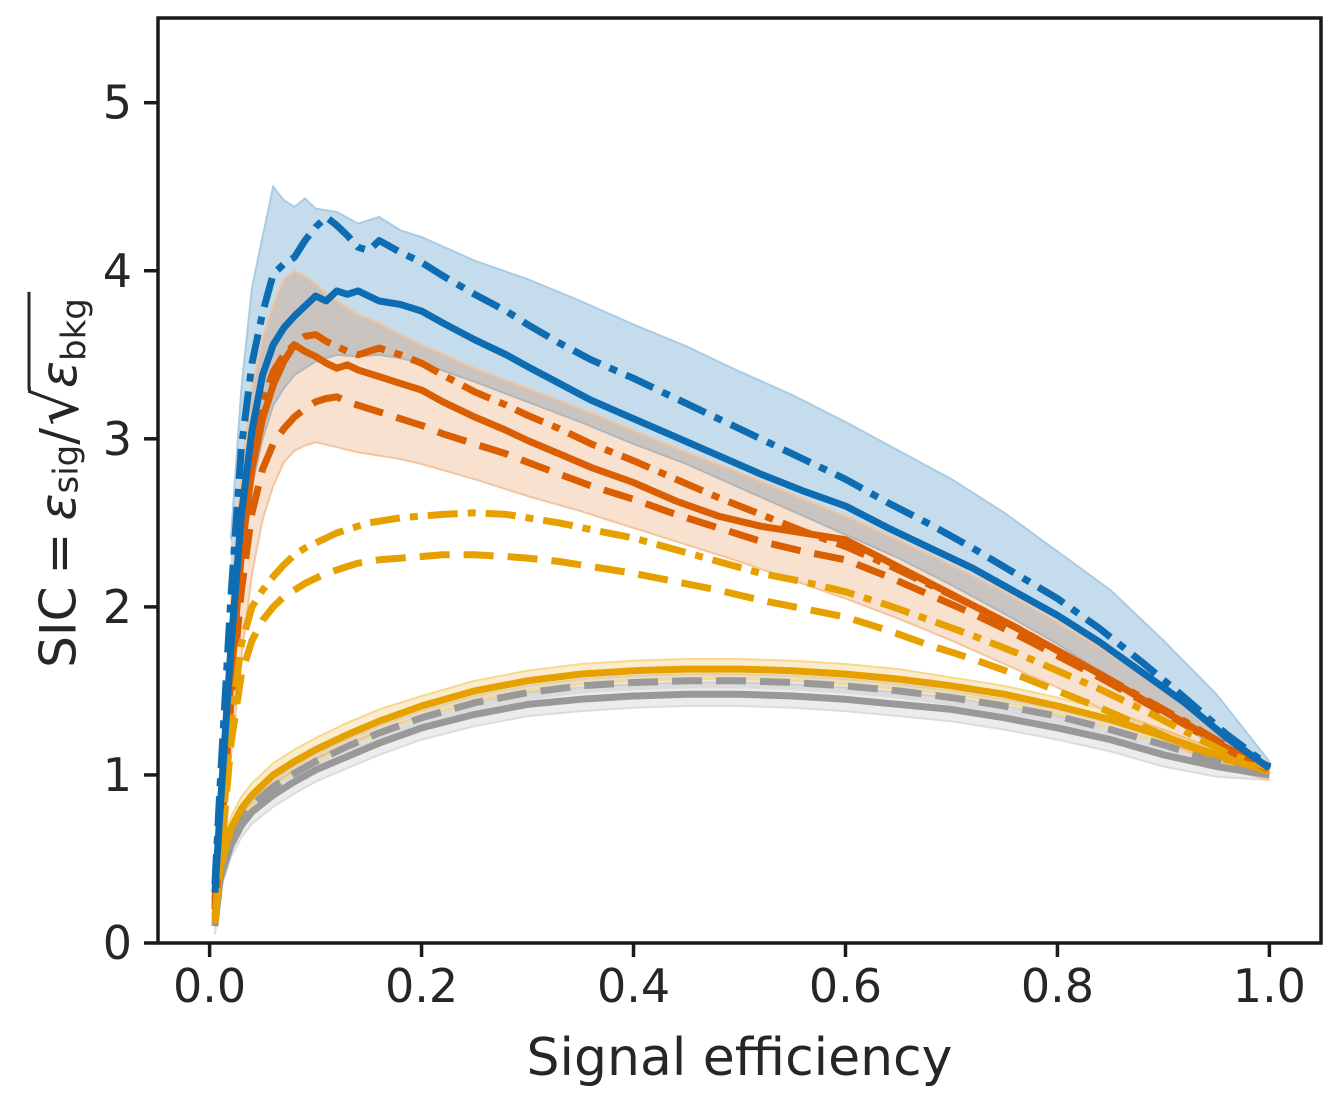 Image resolution: width=1343 pixels, height=1103 pixels. I want to click on x-tick-label: 0.0, so click(209, 986).